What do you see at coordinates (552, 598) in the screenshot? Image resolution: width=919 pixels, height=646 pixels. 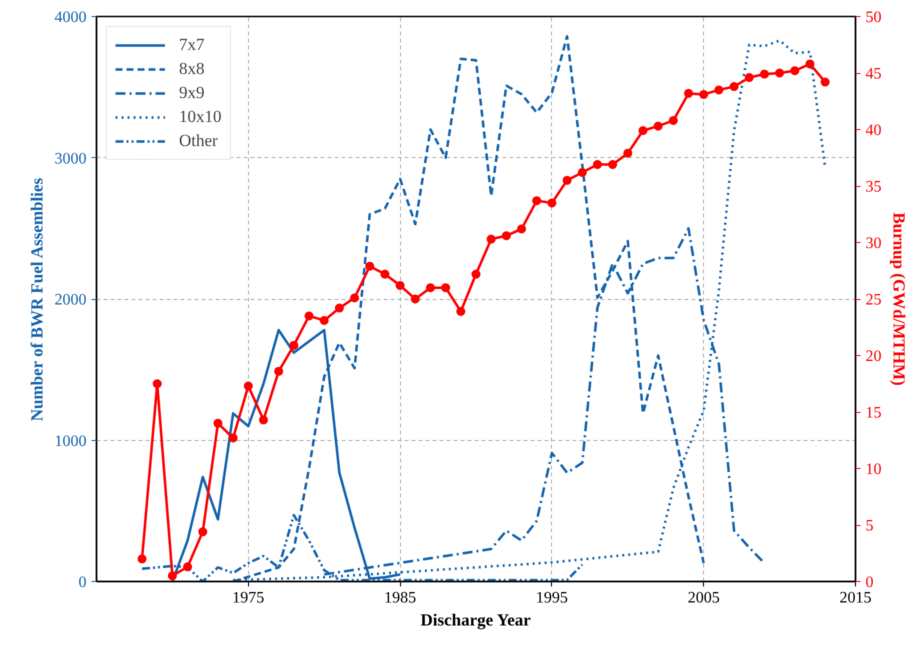 I see `x-tick-label: 1995` at bounding box center [552, 598].